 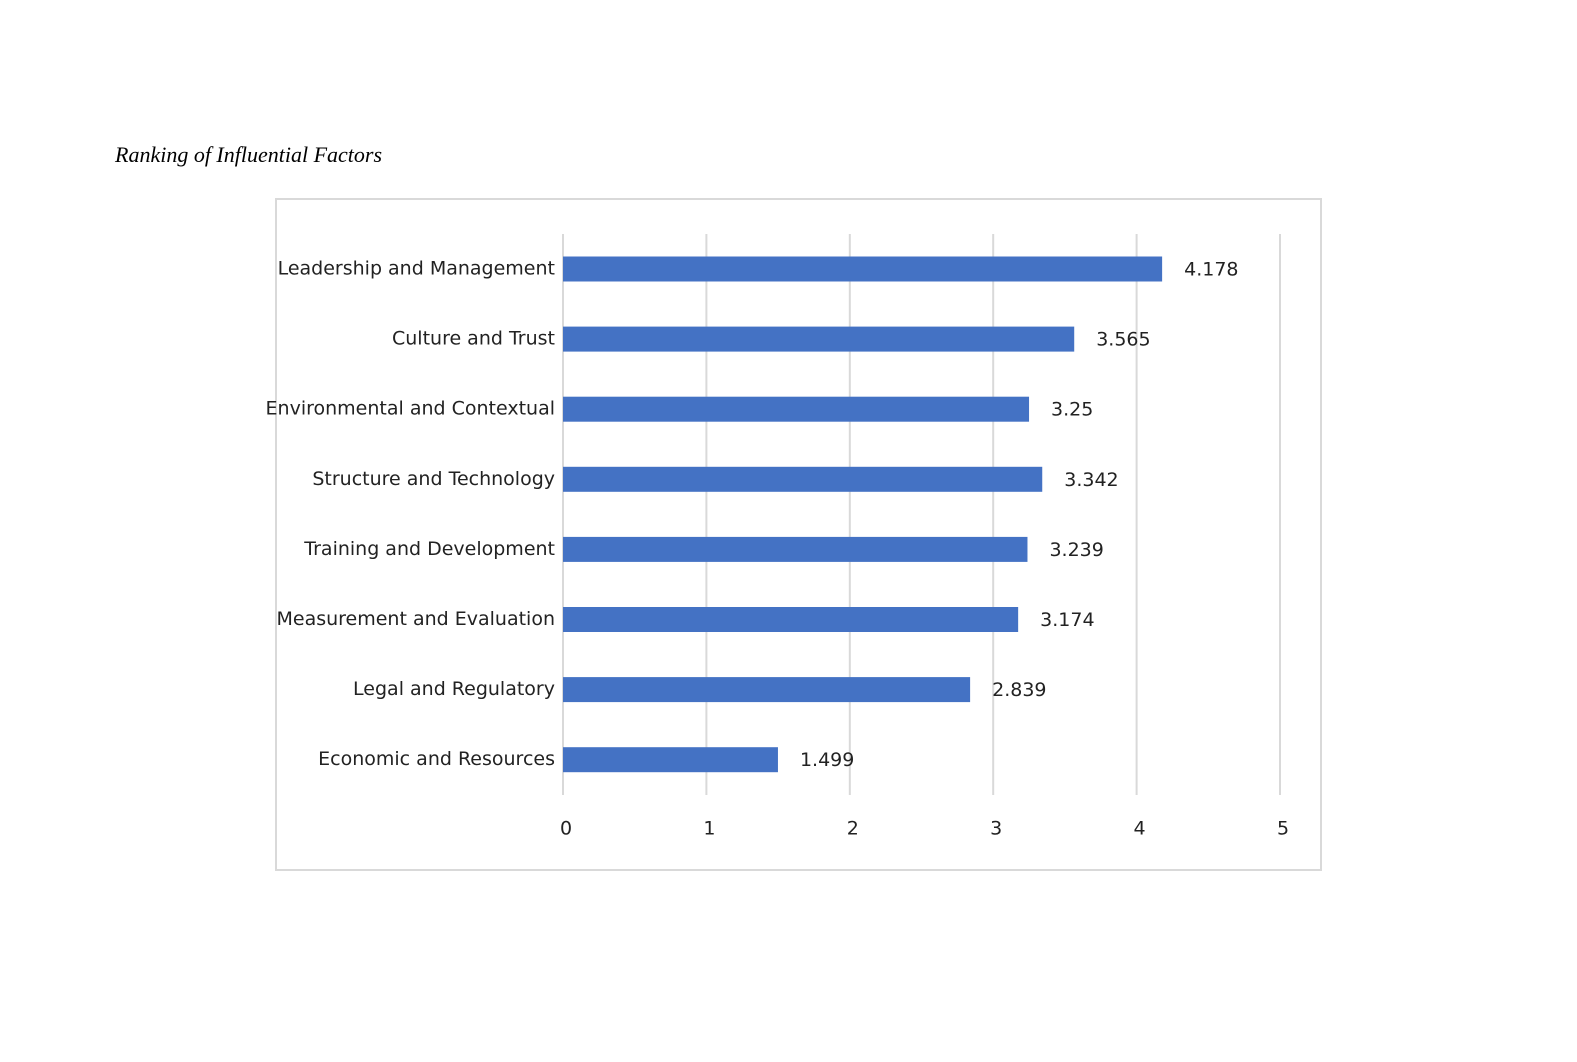 I want to click on data-label: 2.839, so click(x=1019, y=690).